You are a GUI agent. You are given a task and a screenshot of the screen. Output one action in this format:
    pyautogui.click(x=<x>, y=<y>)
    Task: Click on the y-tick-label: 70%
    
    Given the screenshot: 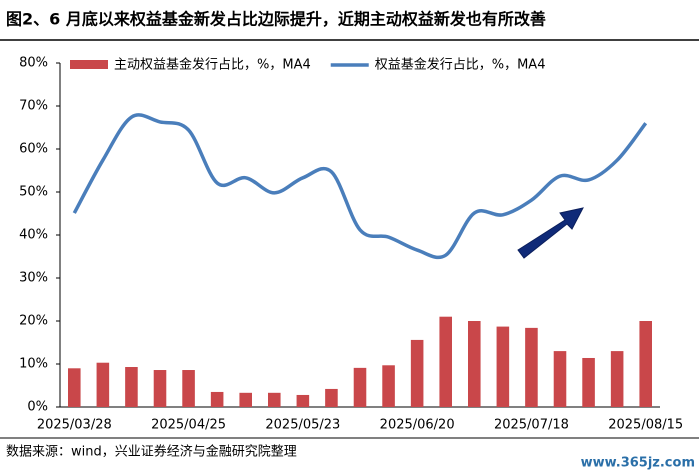 What is the action you would take?
    pyautogui.click(x=33, y=106)
    